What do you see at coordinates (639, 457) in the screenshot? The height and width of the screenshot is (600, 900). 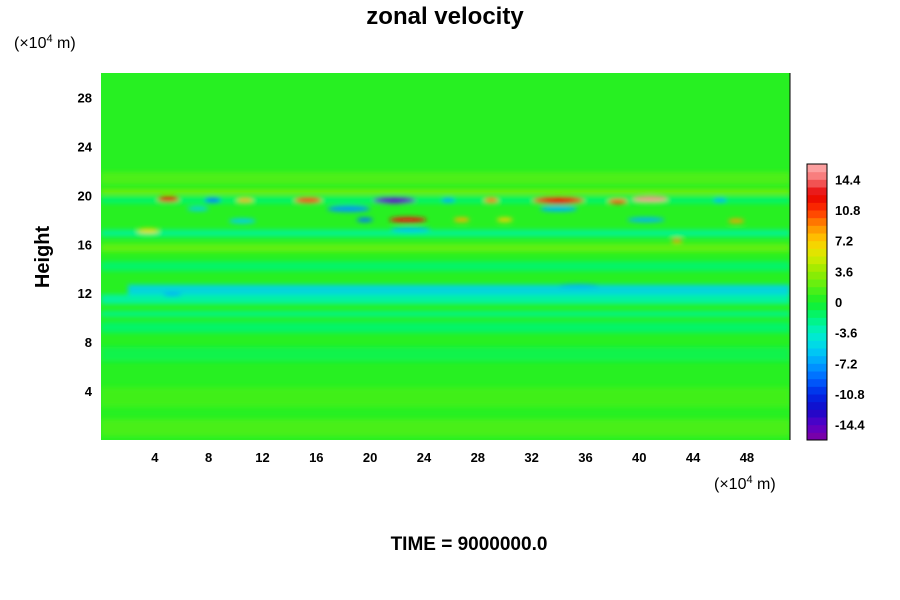 I see `x-tick-label: 40` at bounding box center [639, 457].